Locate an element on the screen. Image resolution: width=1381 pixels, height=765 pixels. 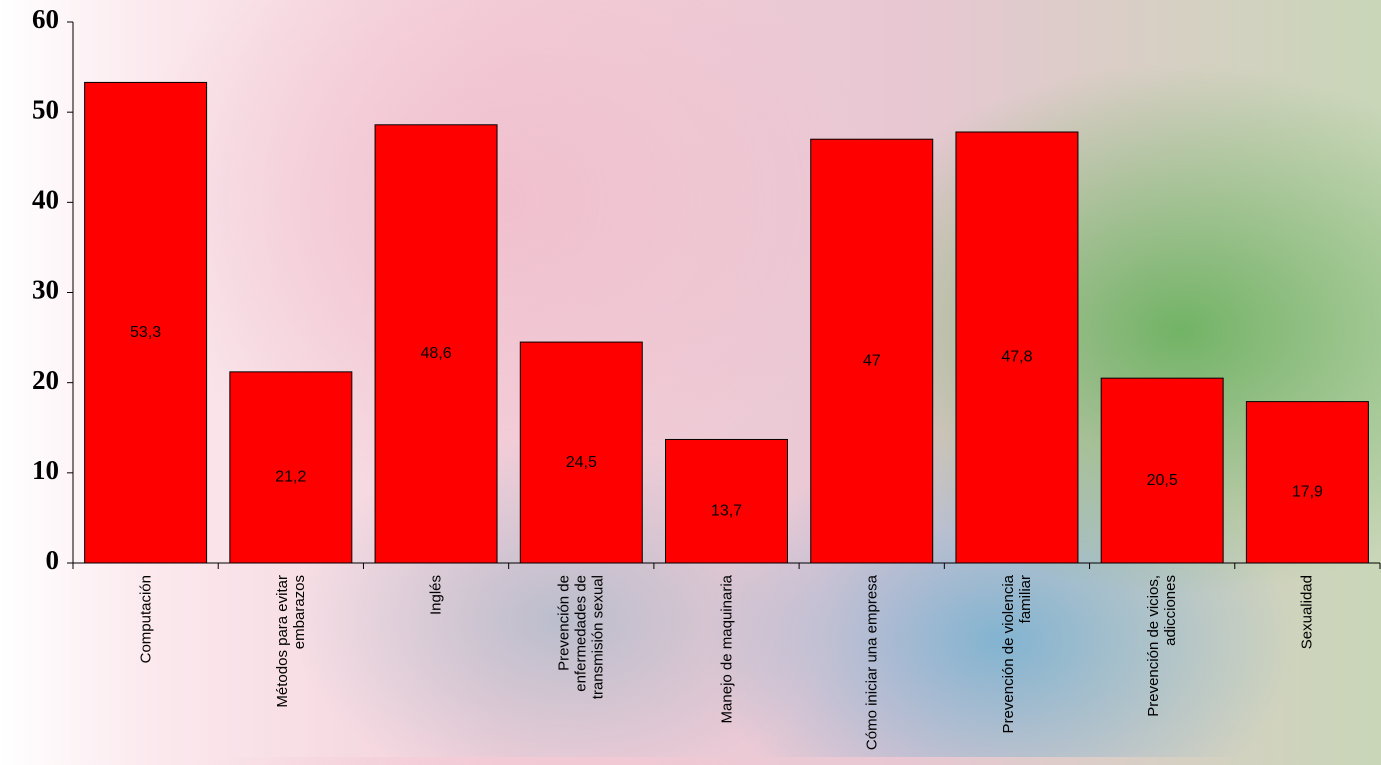
x-tick-label: Prevención de vicios, adicciones is located at coordinates (1162, 646).